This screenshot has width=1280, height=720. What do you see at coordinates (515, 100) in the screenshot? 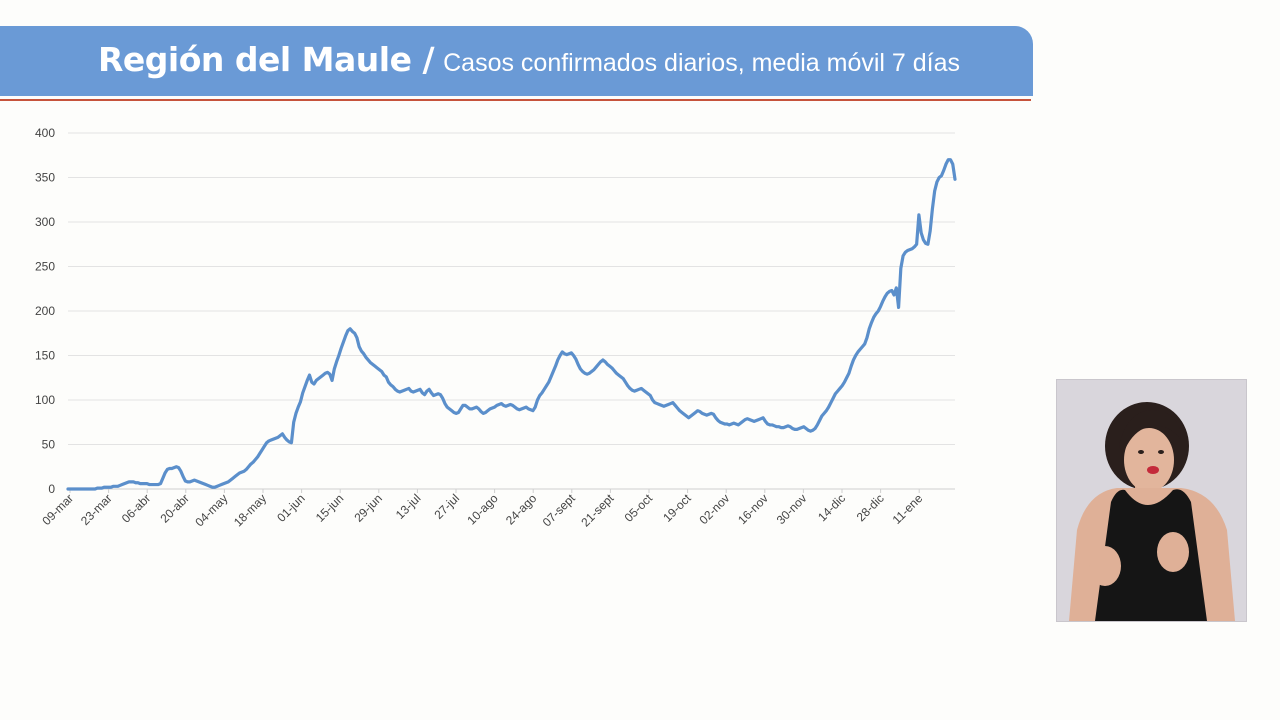
I see `title-underline` at bounding box center [515, 100].